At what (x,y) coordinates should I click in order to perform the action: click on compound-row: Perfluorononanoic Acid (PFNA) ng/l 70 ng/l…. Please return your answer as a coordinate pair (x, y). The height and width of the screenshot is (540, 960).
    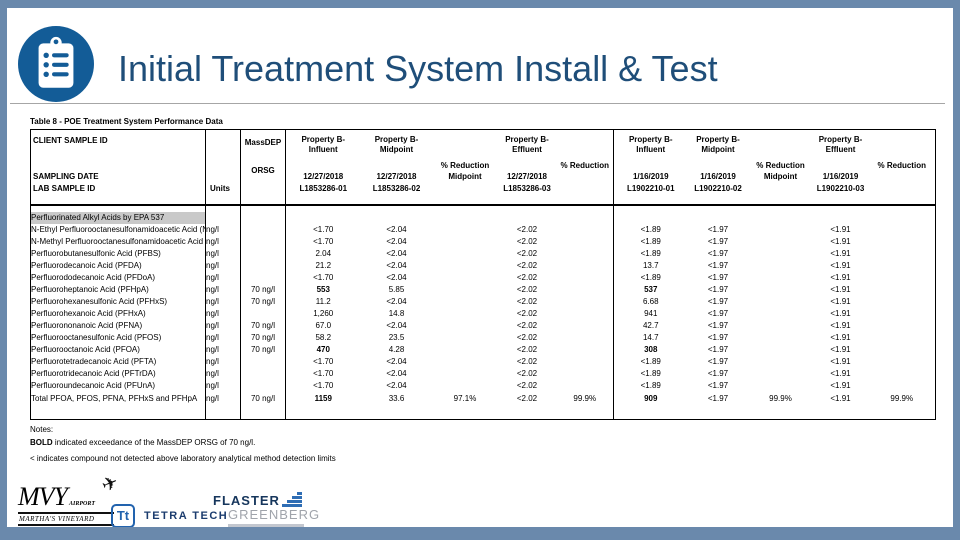
    Looking at the image, I should click on (483, 326).